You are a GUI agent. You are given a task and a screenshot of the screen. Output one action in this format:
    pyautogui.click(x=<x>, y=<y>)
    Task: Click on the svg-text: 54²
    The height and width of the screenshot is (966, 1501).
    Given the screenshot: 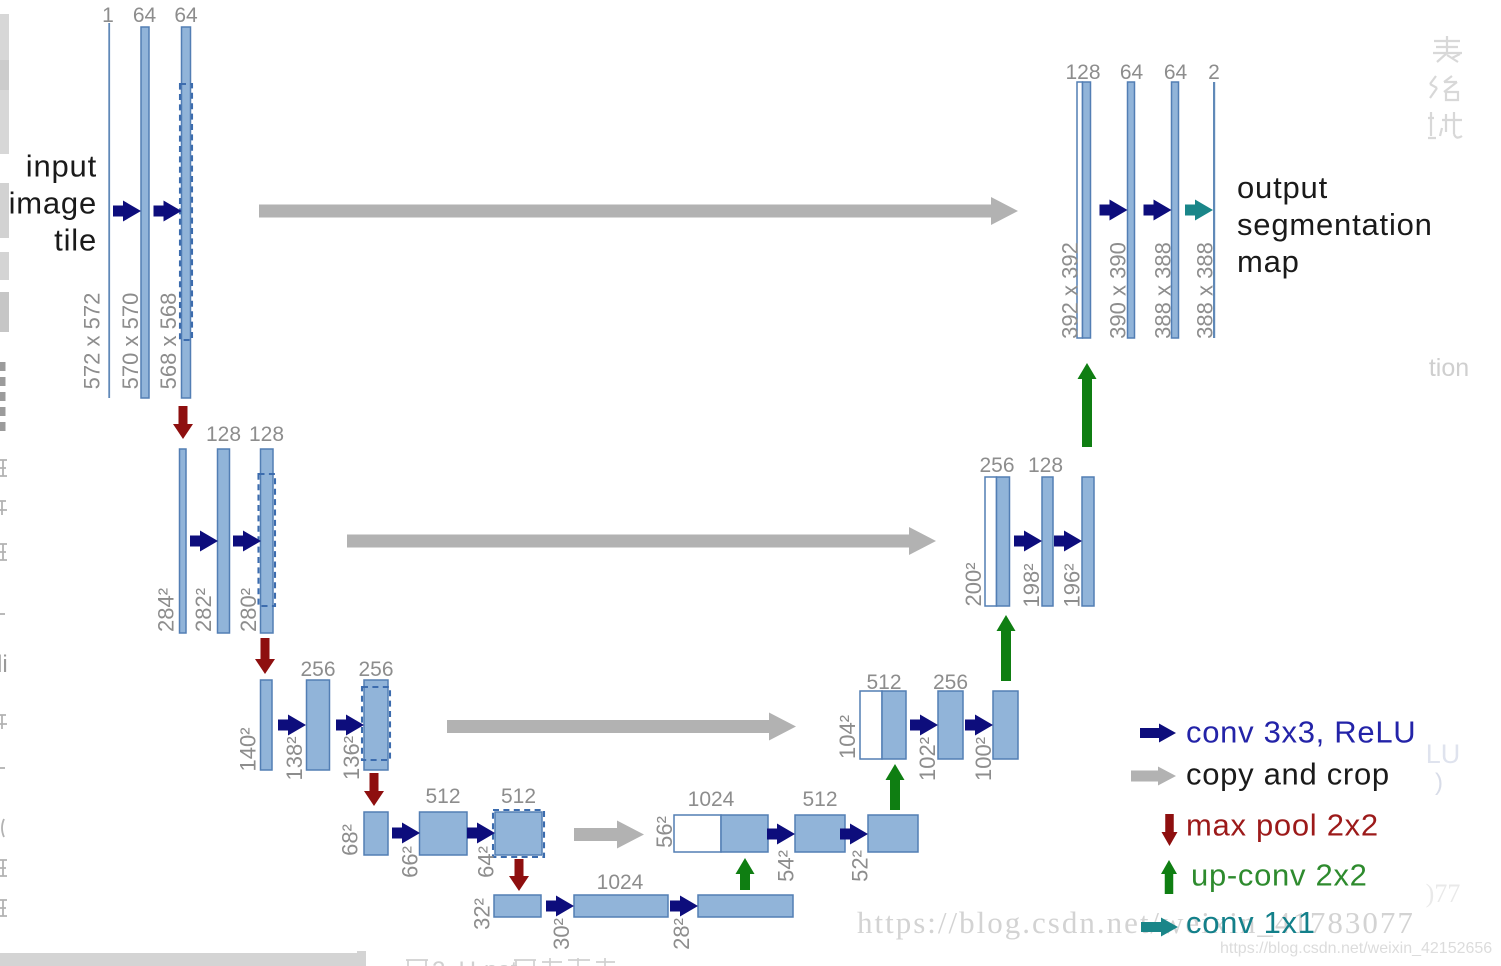 What is the action you would take?
    pyautogui.click(x=786, y=866)
    